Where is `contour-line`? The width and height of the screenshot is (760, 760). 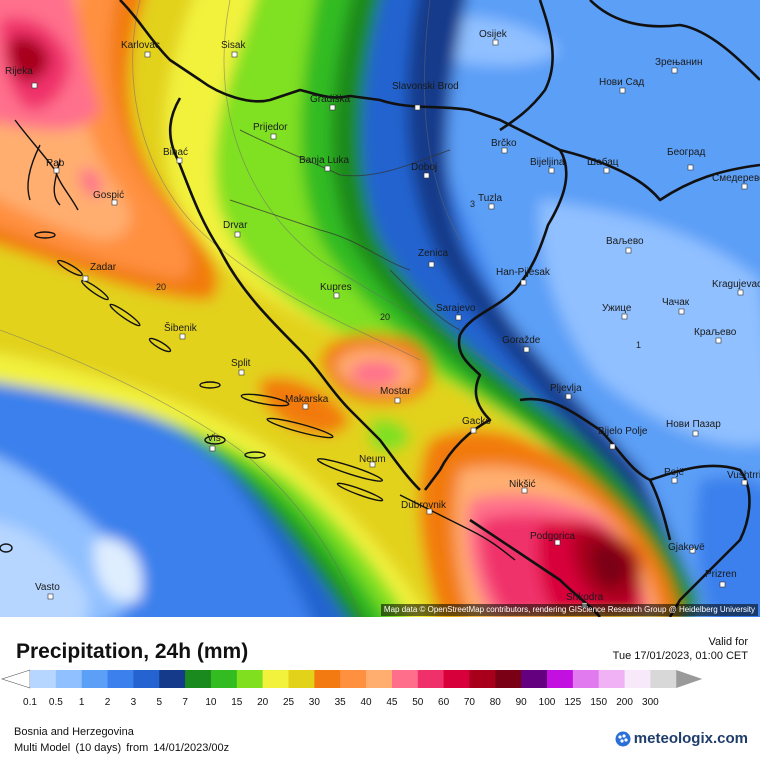
contour-line is located at coordinates (442, 120).